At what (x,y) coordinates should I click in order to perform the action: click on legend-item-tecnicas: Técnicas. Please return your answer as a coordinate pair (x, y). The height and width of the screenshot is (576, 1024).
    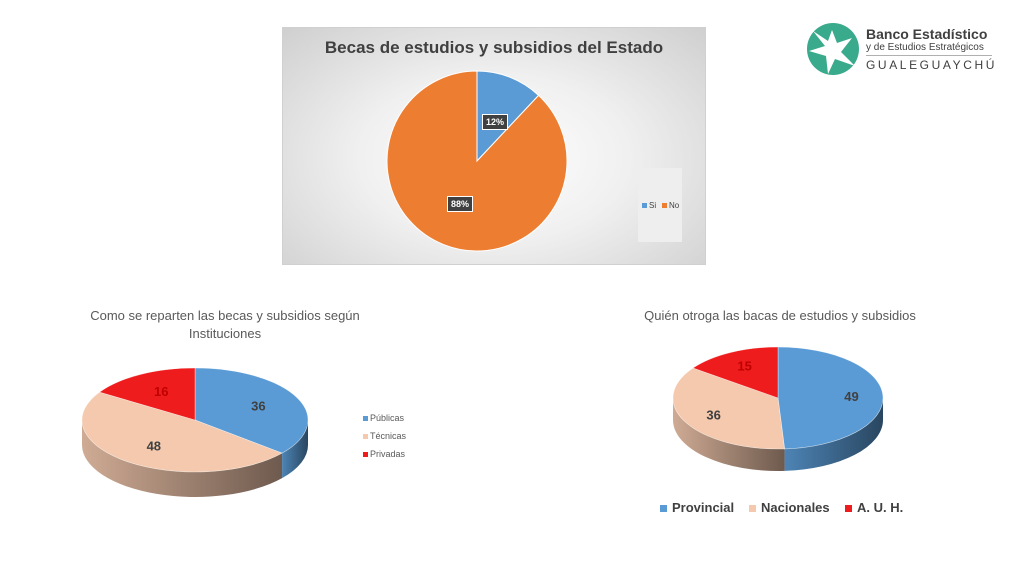
    Looking at the image, I should click on (384, 436).